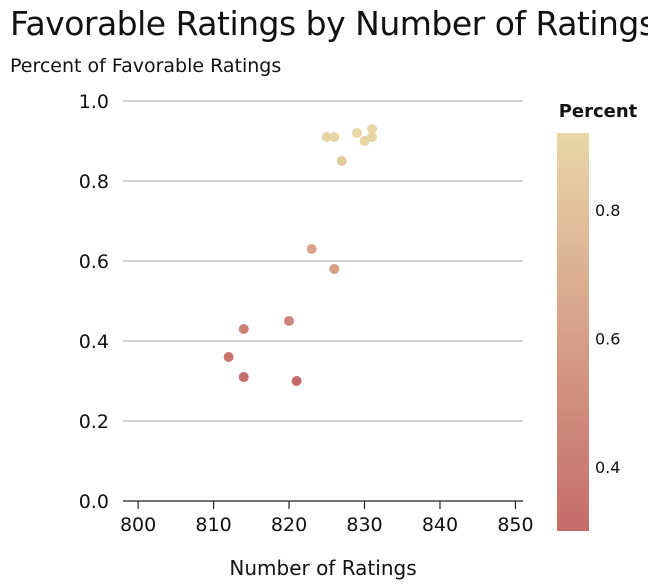  I want to click on chart-title: Favorable Ratings by Number of Ratings, so click(329, 23).